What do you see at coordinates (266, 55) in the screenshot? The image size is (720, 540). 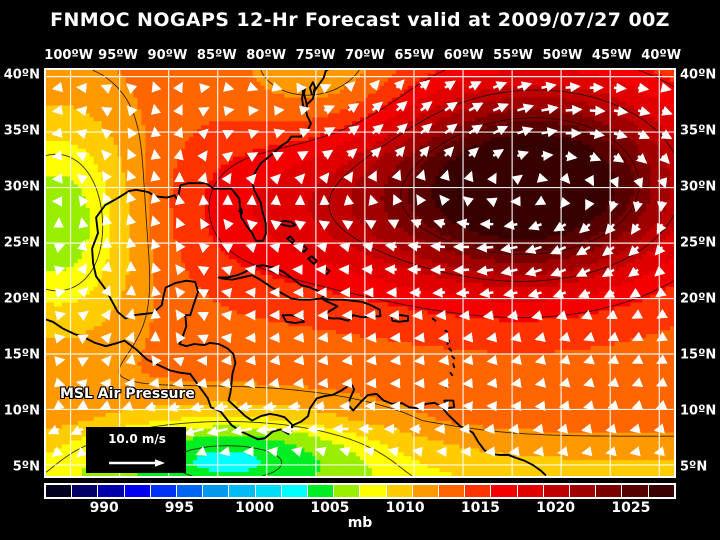 I see `longitude-tick-label: 80ºW` at bounding box center [266, 55].